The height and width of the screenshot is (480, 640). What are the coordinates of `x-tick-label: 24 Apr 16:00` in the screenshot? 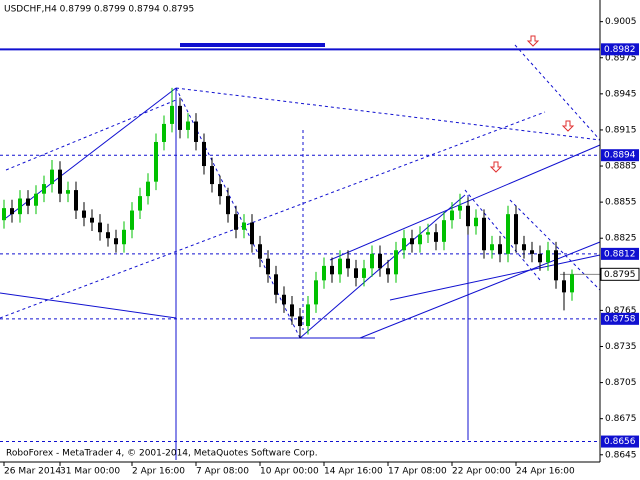 It's located at (545, 472).